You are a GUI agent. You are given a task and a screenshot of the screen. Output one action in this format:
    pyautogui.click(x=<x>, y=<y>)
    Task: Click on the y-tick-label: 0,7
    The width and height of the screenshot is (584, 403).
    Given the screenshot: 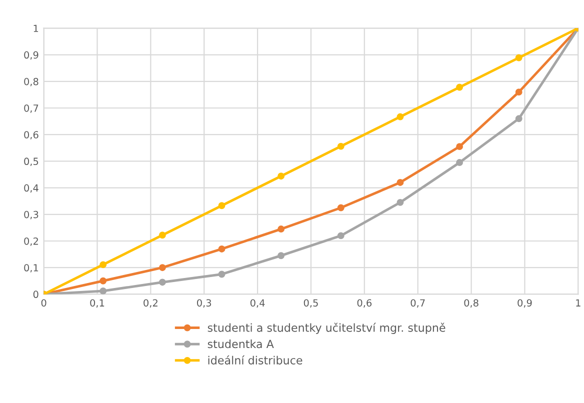 What is the action you would take?
    pyautogui.click(x=31, y=108)
    